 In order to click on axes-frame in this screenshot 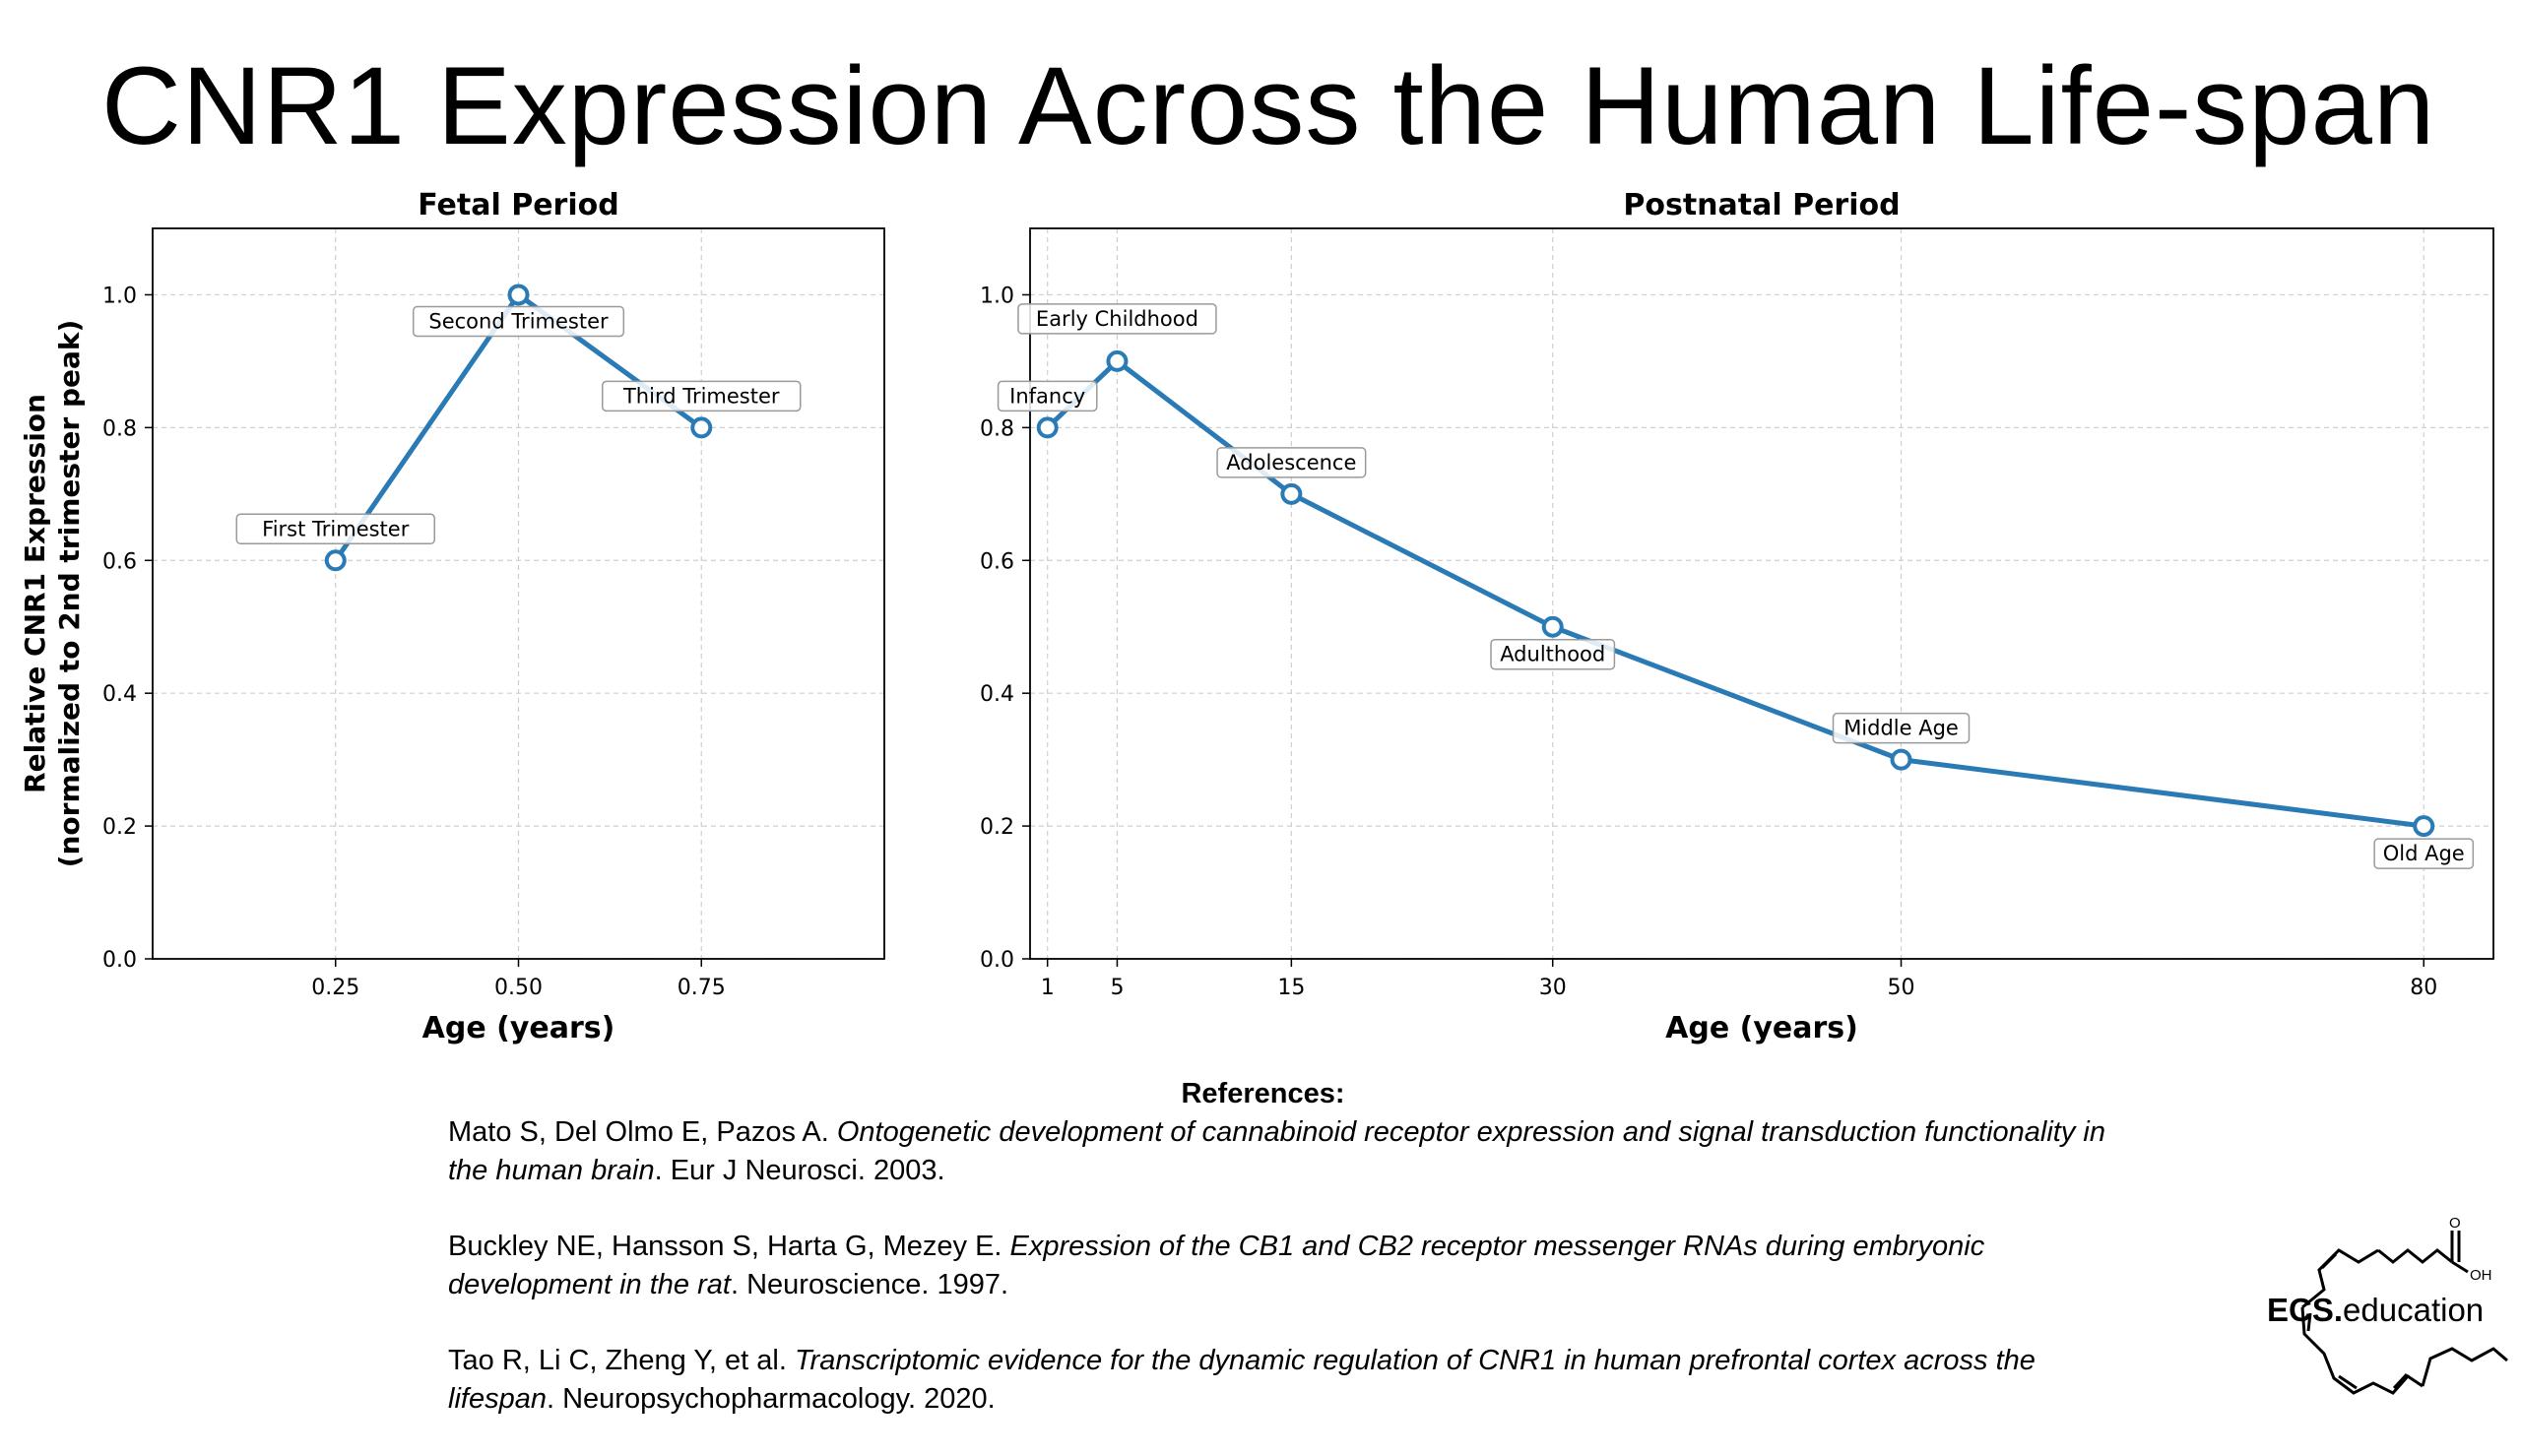, I will do `click(518, 593)`.